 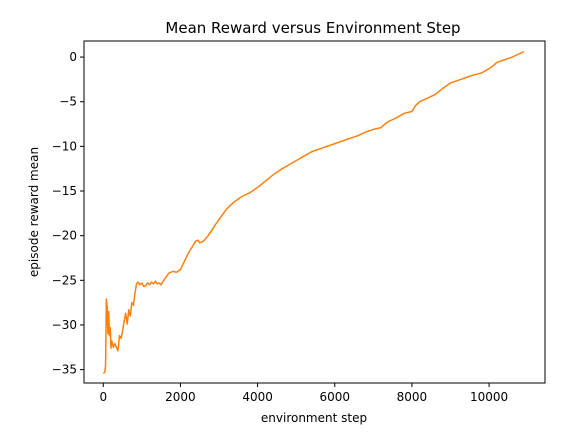 What do you see at coordinates (68, 213) in the screenshot?
I see `y-axis: −35 −30 −25 −20 −15 −10 −5 0` at bounding box center [68, 213].